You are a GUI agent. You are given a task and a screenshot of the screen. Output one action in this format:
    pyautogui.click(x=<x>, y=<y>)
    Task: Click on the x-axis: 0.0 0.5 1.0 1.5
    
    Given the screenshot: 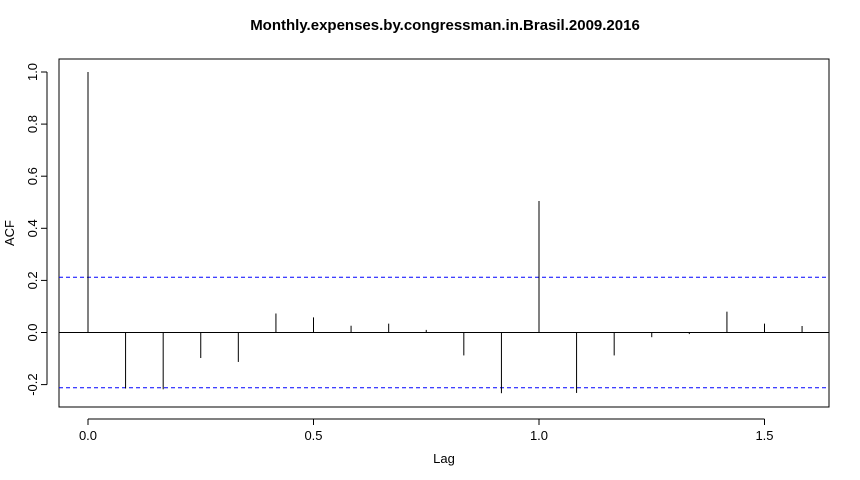 What is the action you would take?
    pyautogui.click(x=426, y=430)
    